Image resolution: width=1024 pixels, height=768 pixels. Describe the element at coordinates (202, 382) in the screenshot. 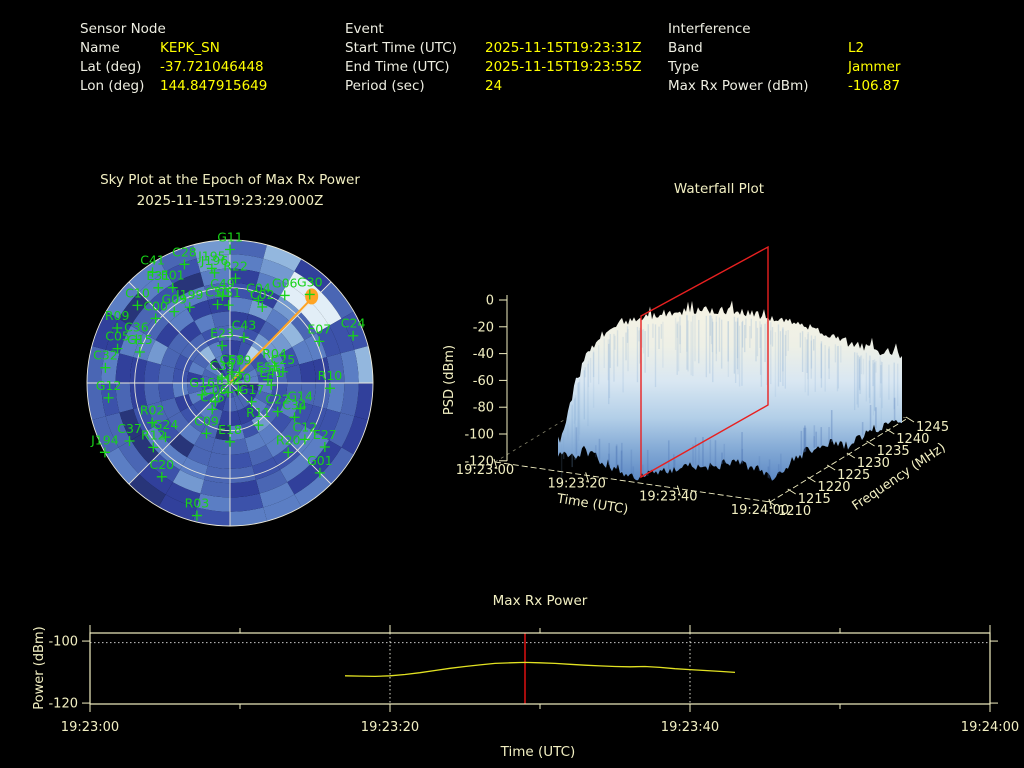

I see `satellite-label: G16` at that location.